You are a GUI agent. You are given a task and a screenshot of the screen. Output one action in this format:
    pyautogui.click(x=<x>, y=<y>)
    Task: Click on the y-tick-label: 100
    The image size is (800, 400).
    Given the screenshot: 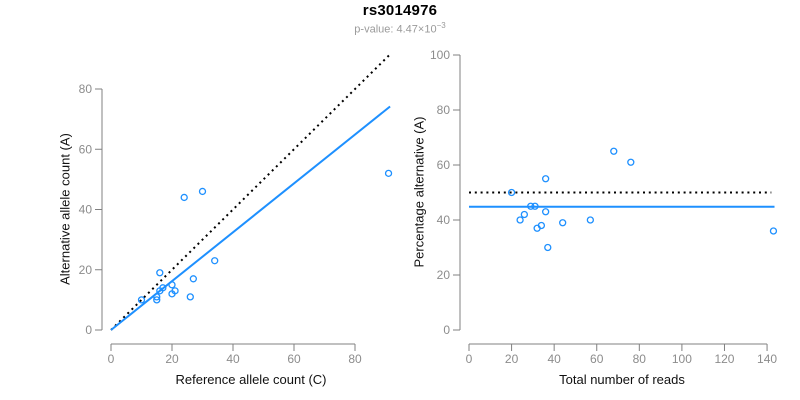 What is the action you would take?
    pyautogui.click(x=440, y=55)
    